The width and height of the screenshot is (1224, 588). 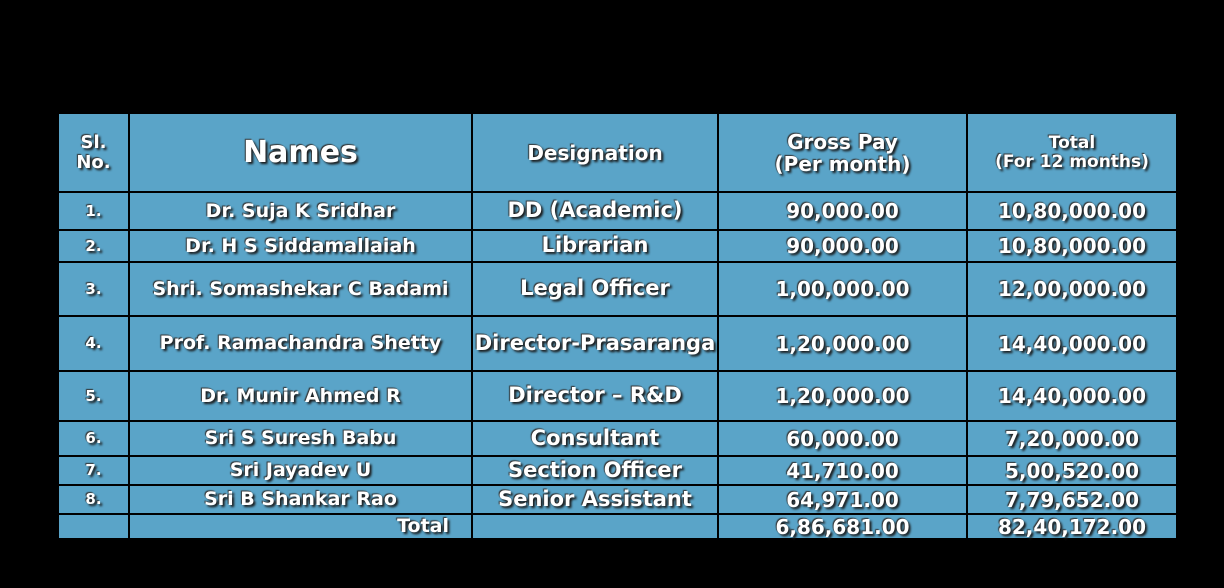 I want to click on table-cell-text: Librarian, so click(x=595, y=245).